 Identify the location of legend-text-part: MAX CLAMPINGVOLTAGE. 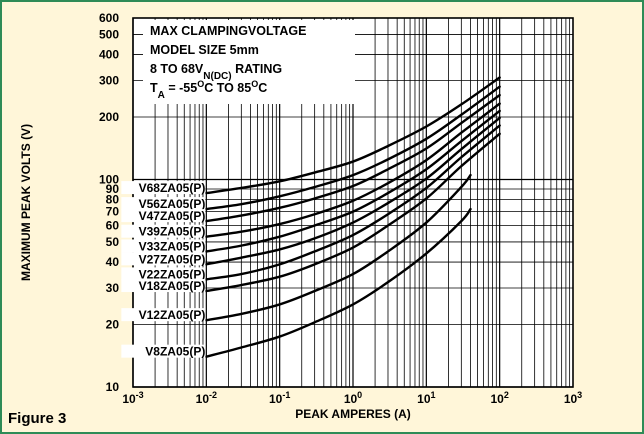
(228, 31).